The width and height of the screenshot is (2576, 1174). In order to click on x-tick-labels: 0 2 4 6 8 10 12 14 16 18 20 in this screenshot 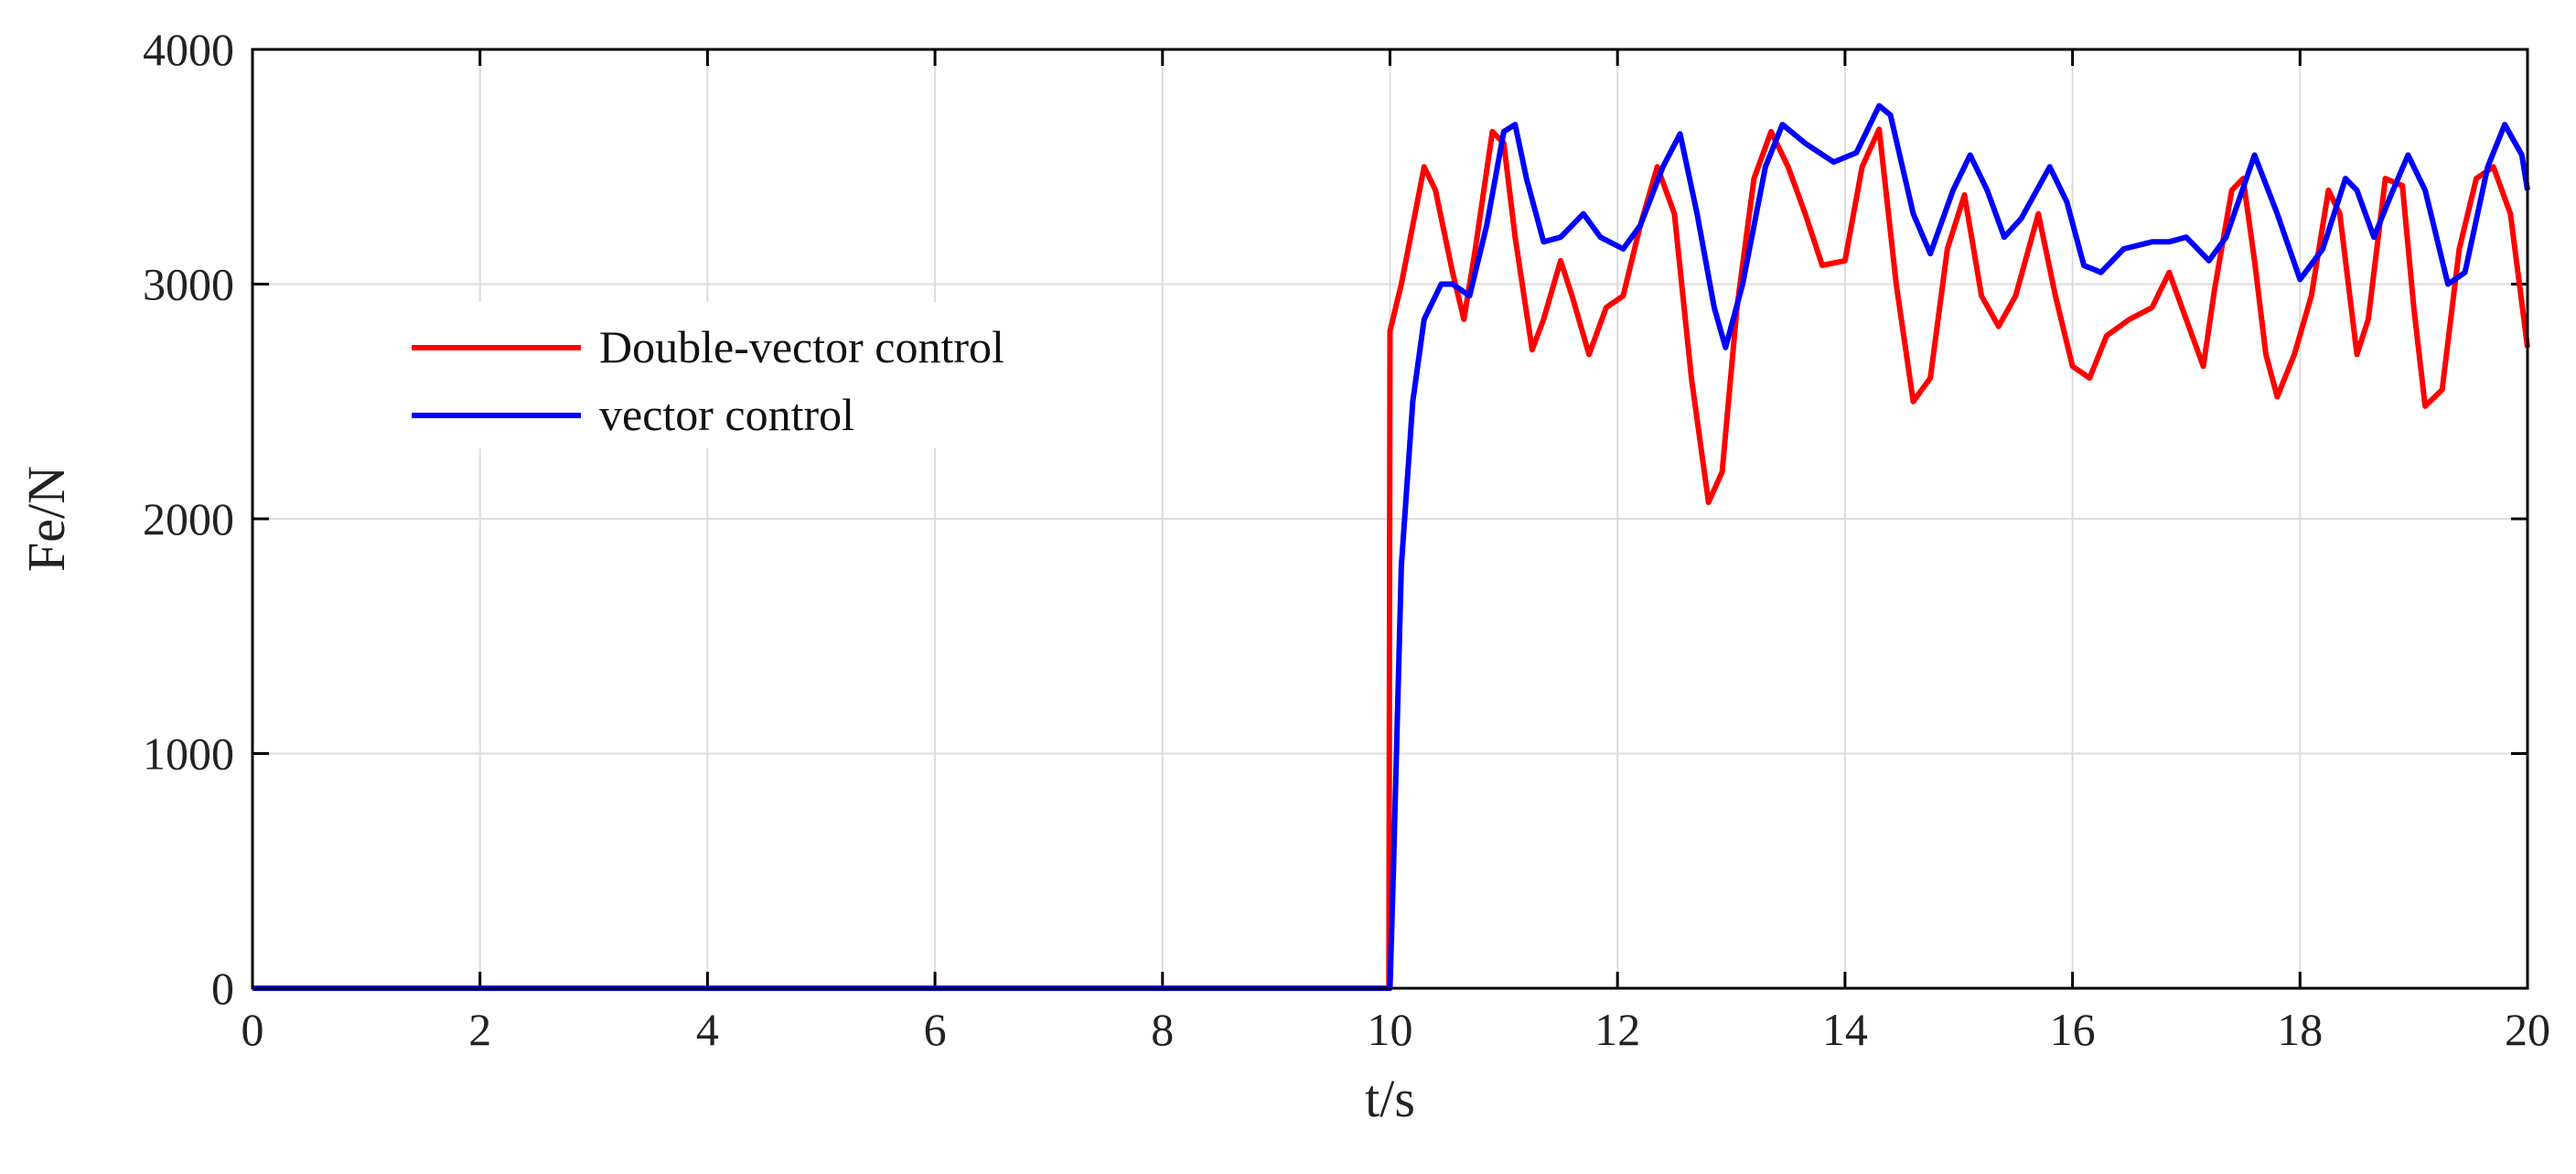, I will do `click(1396, 1029)`.